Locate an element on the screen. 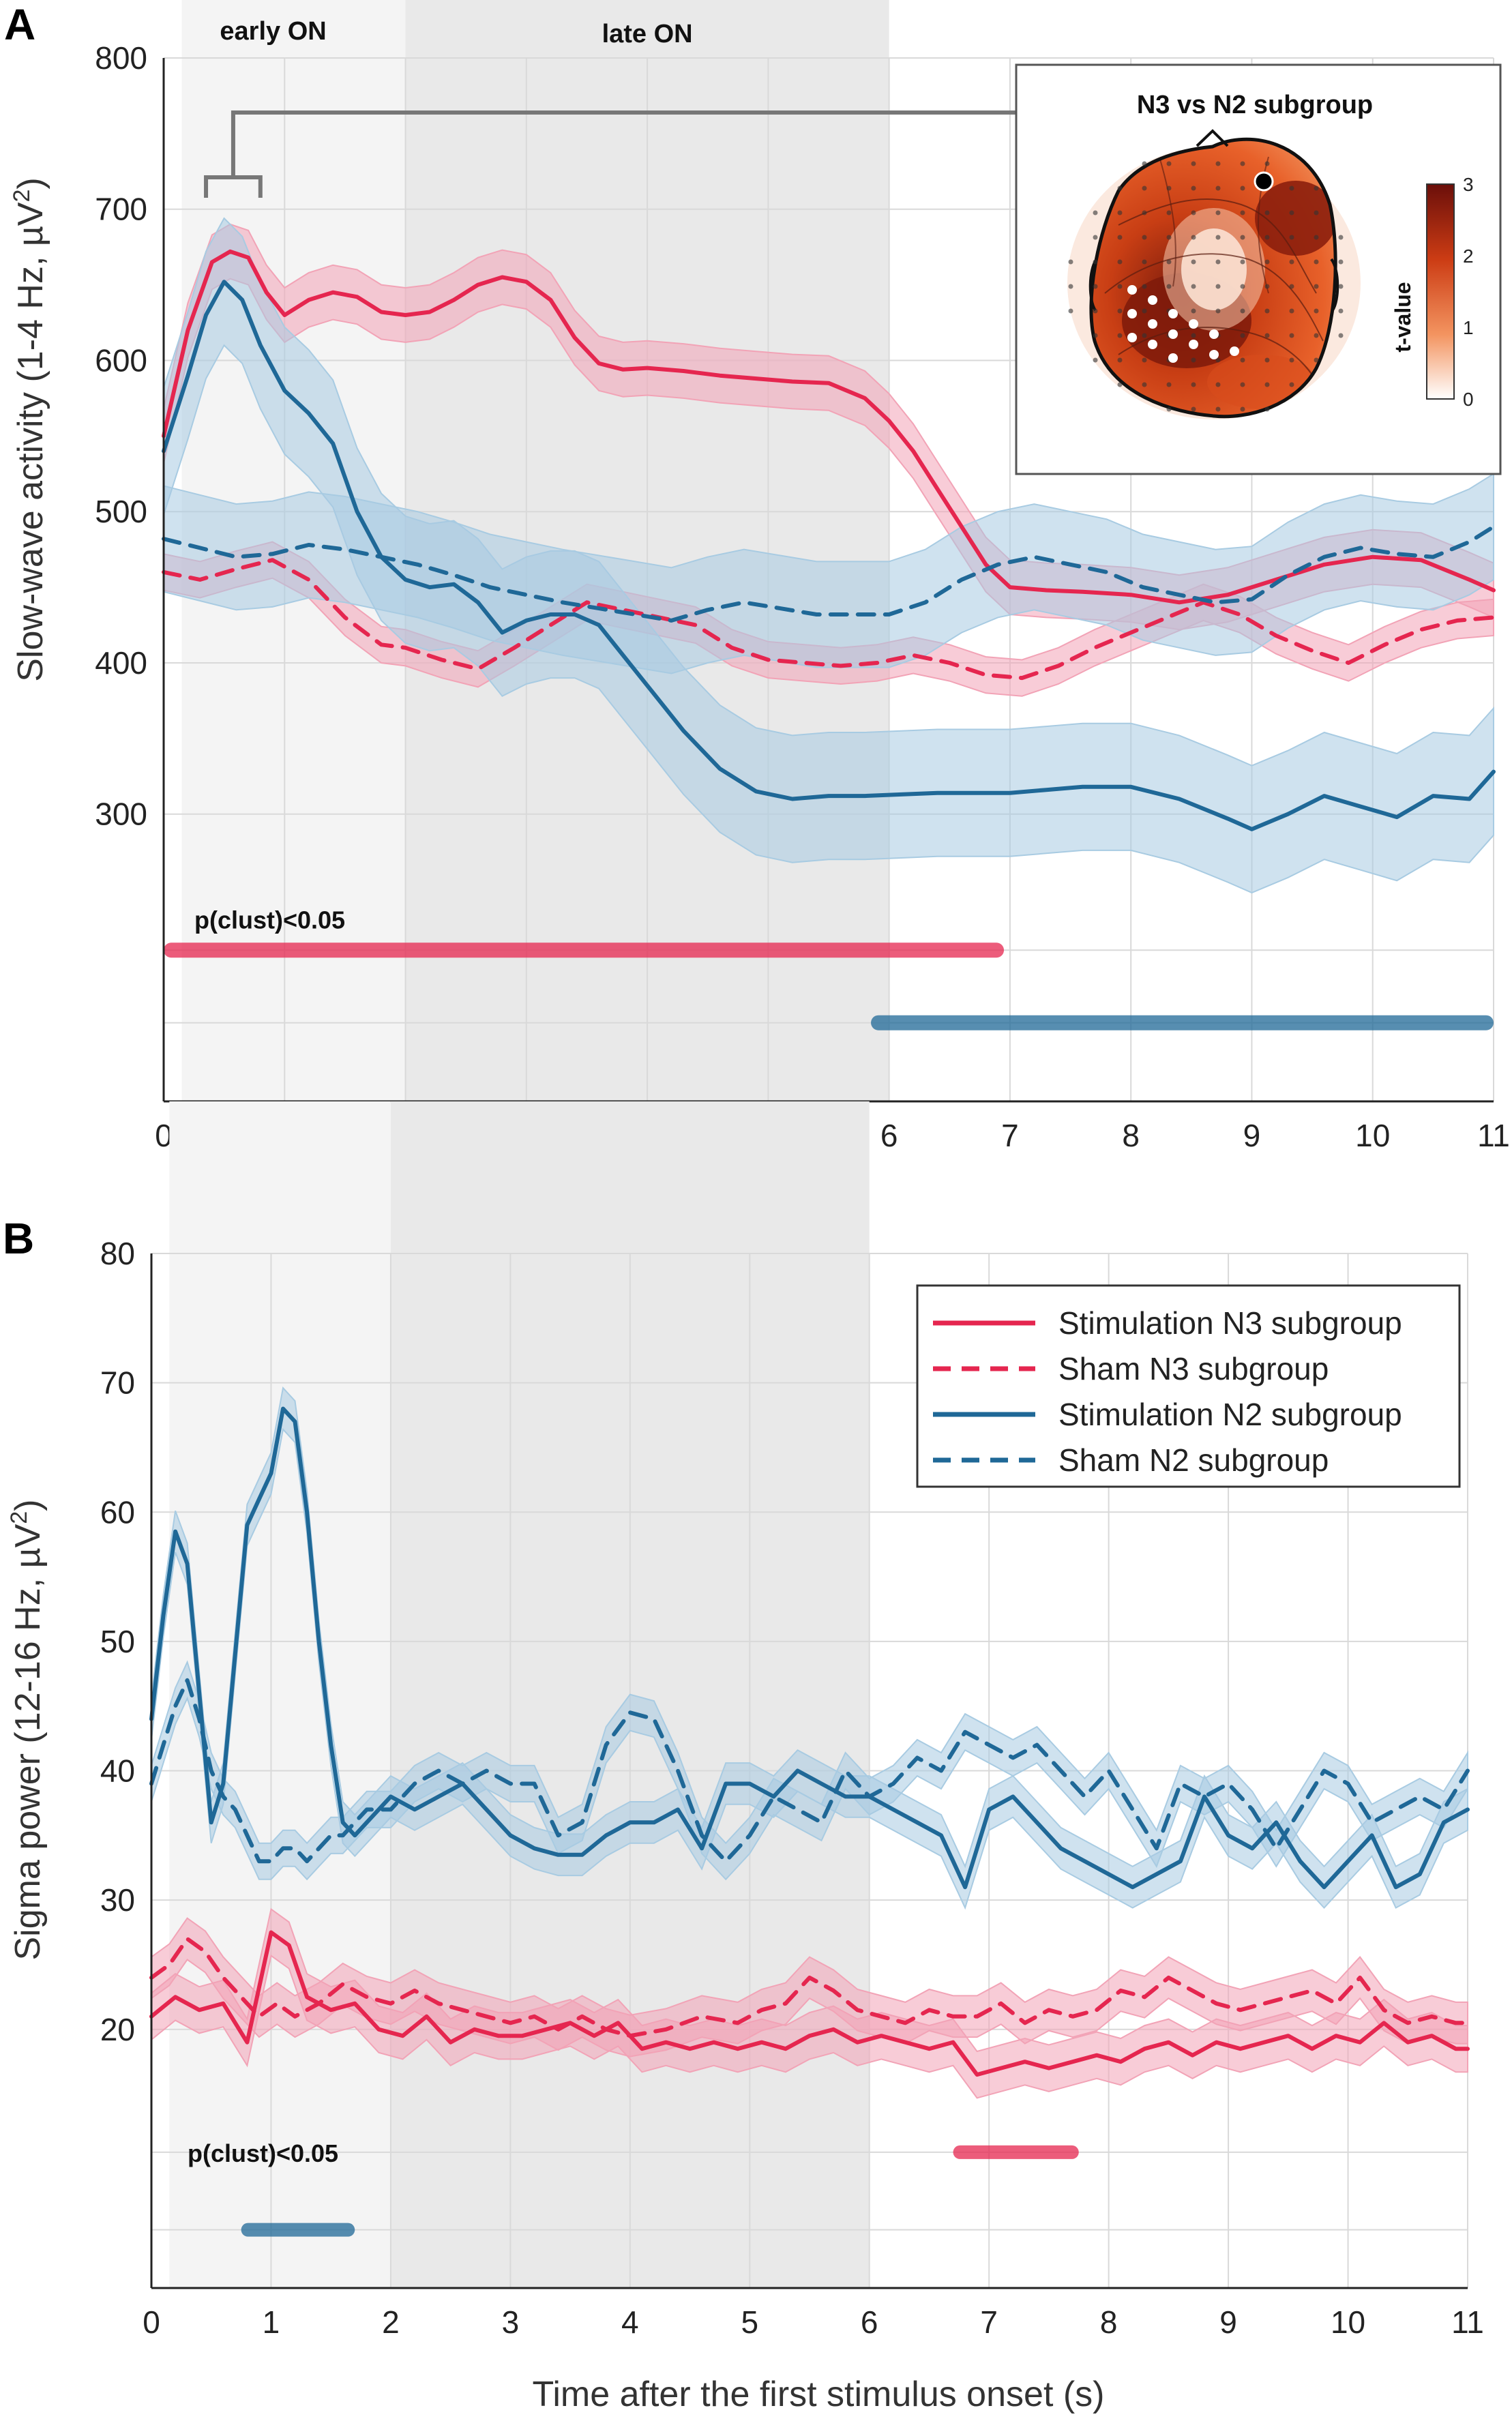 The height and width of the screenshot is (2421, 1512). x-tick-label: 0 is located at coordinates (151, 2322).